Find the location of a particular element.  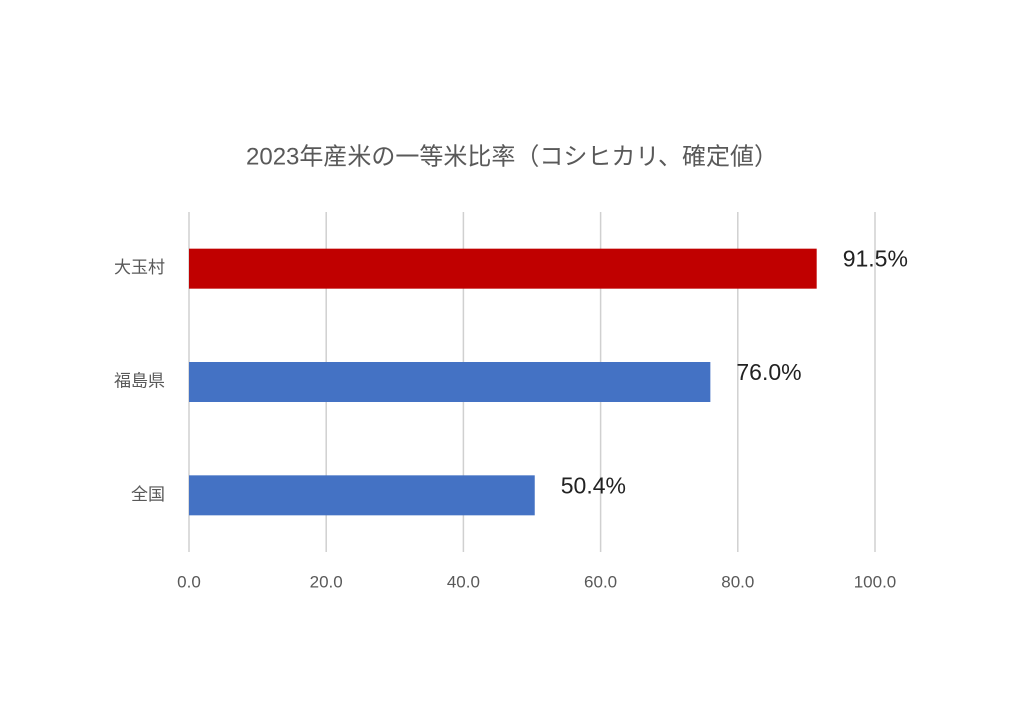

x-tick-label: 80.0 is located at coordinates (737, 581).